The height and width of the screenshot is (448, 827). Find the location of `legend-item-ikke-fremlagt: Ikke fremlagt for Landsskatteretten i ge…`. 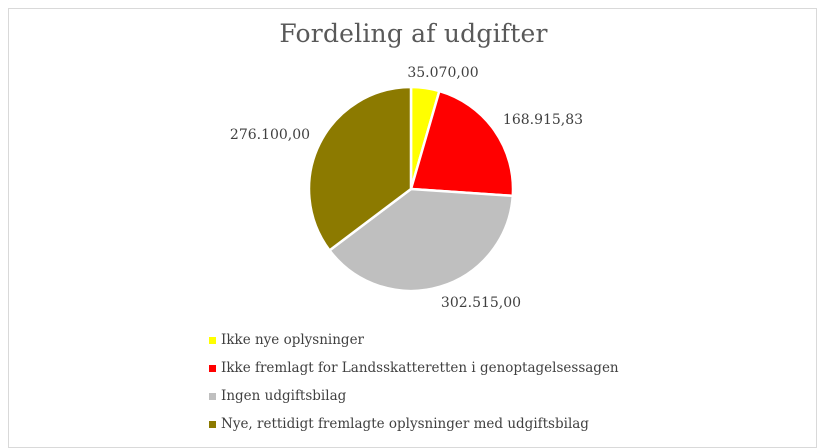

legend-item-ikke-fremlagt: Ikke fremlagt for Landsskatteretten i ge… is located at coordinates (414, 368).